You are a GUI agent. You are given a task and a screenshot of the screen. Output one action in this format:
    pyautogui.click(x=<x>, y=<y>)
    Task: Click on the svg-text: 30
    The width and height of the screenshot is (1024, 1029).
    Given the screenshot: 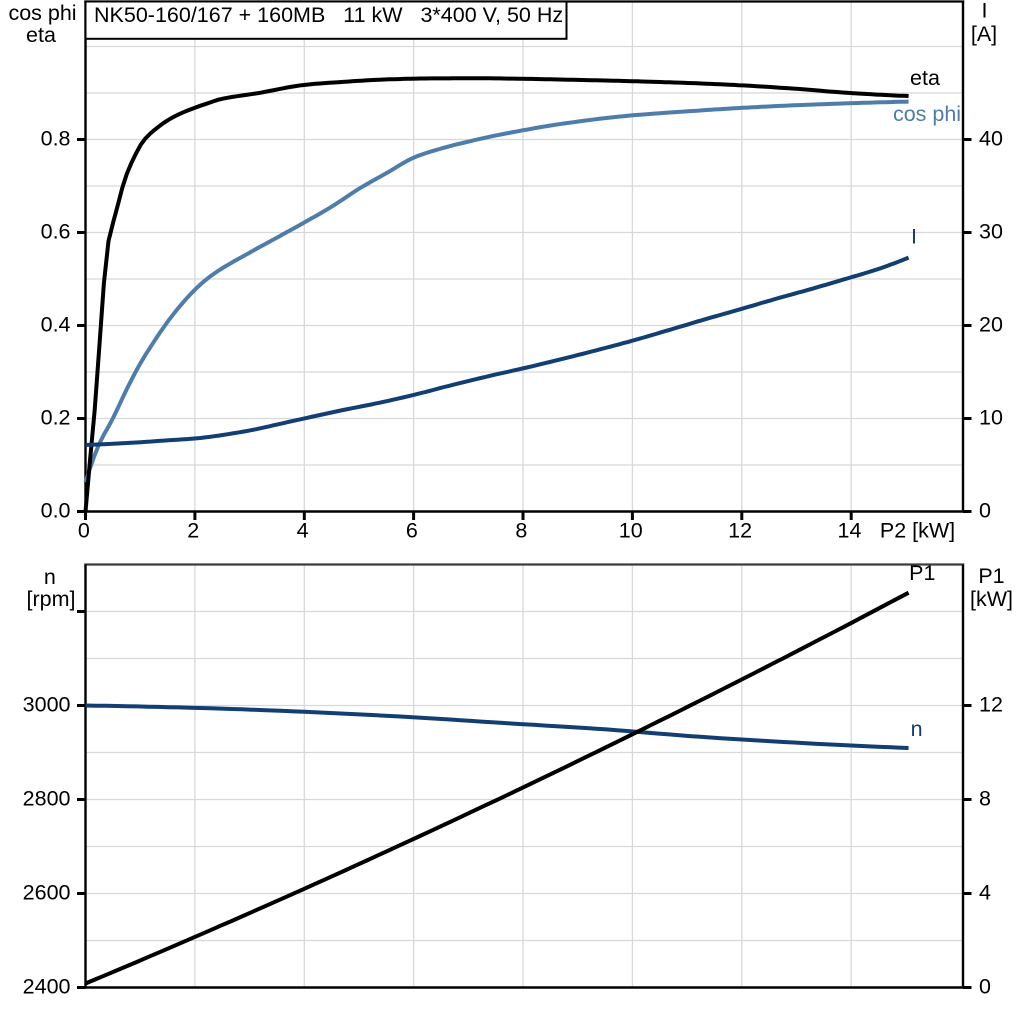 What is the action you would take?
    pyautogui.click(x=991, y=232)
    